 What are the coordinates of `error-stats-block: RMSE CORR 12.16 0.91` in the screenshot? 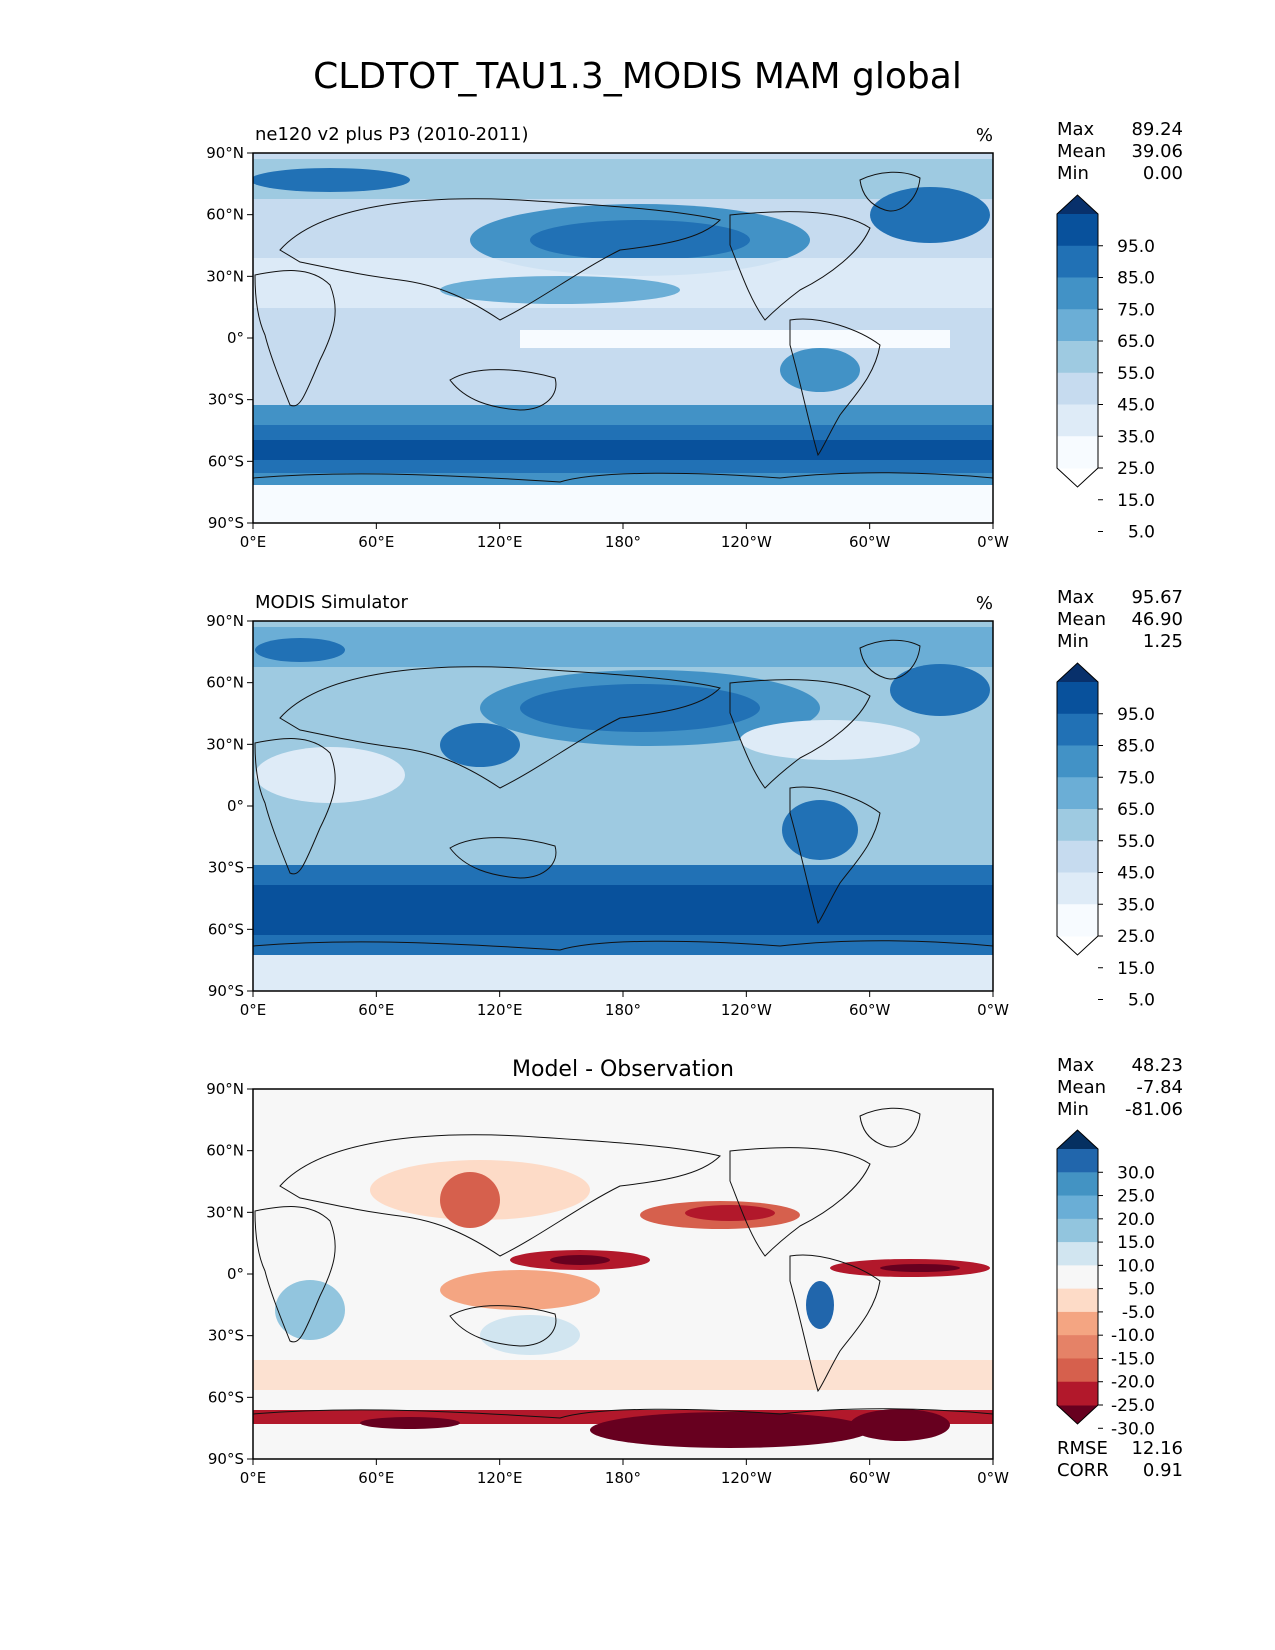 It's located at (1120, 1459).